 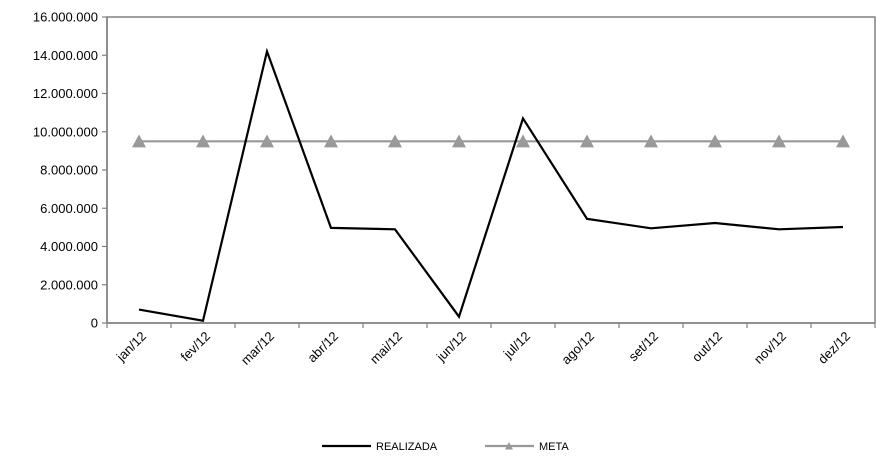 I want to click on x-tick-label: out/12, so click(x=707, y=347).